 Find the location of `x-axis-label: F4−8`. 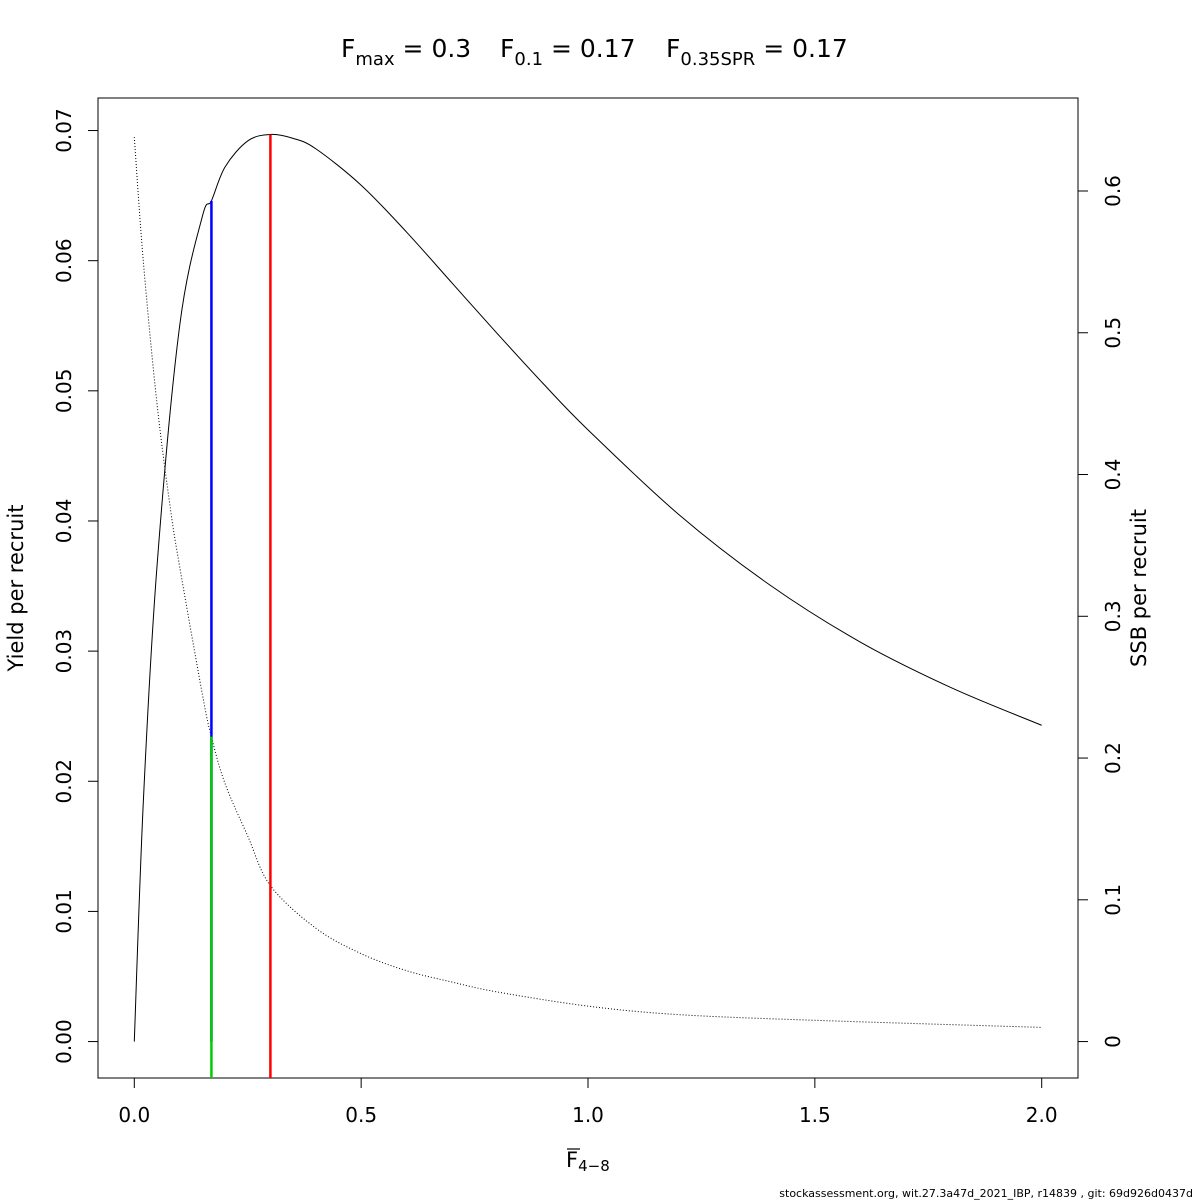

x-axis-label: F4−8 is located at coordinates (588, 1161).